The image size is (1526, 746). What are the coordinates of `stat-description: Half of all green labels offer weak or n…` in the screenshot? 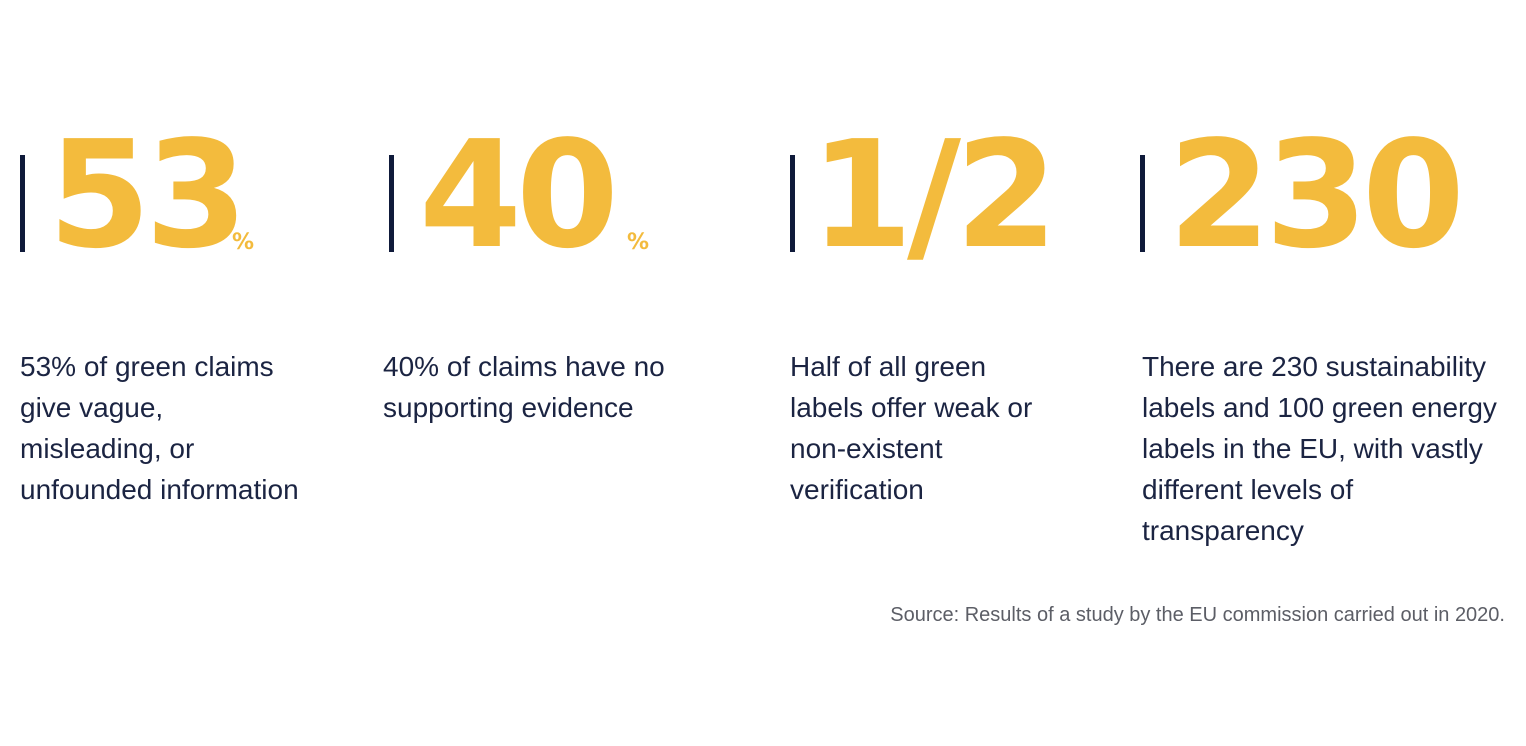 It's located at (911, 428).